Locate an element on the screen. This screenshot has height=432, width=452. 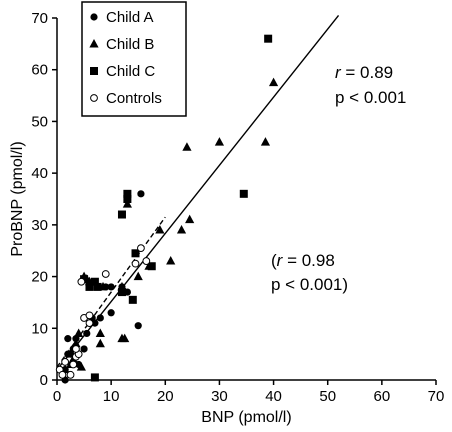
legend: Child A Child B Child C Controls is located at coordinates (134, 59).